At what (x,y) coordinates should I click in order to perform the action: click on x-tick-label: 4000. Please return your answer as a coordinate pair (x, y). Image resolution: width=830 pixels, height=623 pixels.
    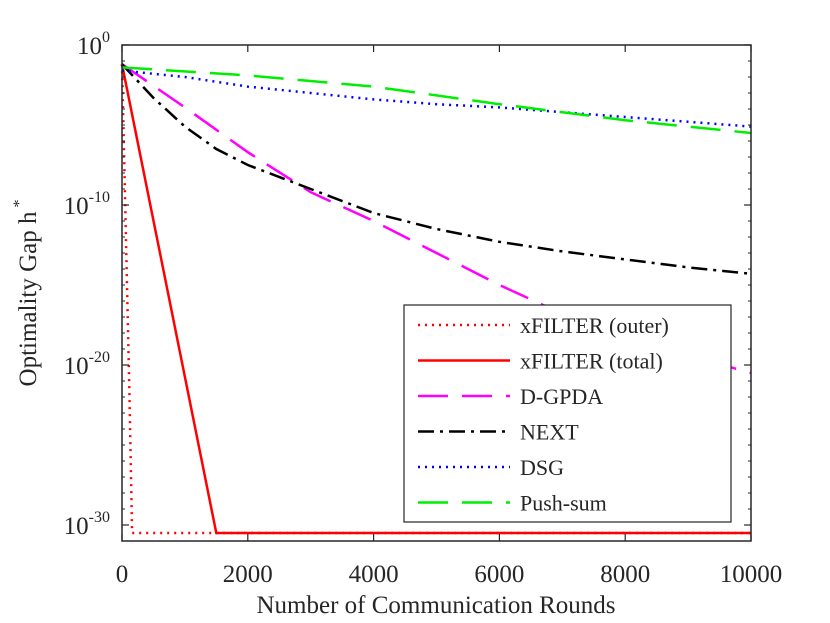
    Looking at the image, I should click on (374, 574).